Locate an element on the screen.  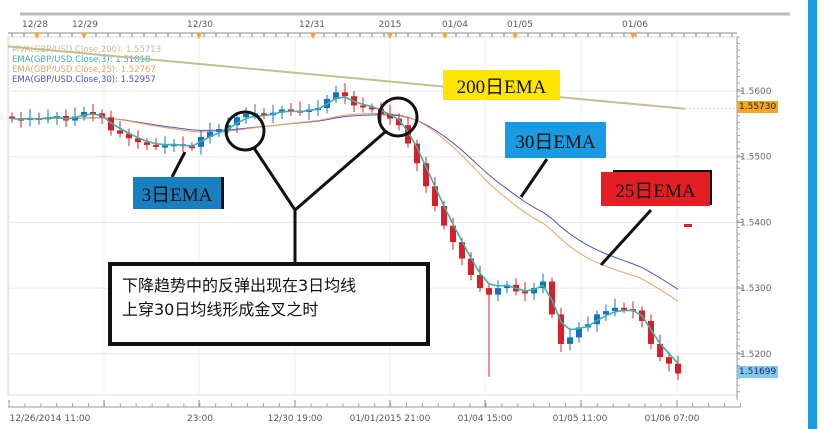
x-tick-label: 01/01/2015 21:00 is located at coordinates (390, 419).